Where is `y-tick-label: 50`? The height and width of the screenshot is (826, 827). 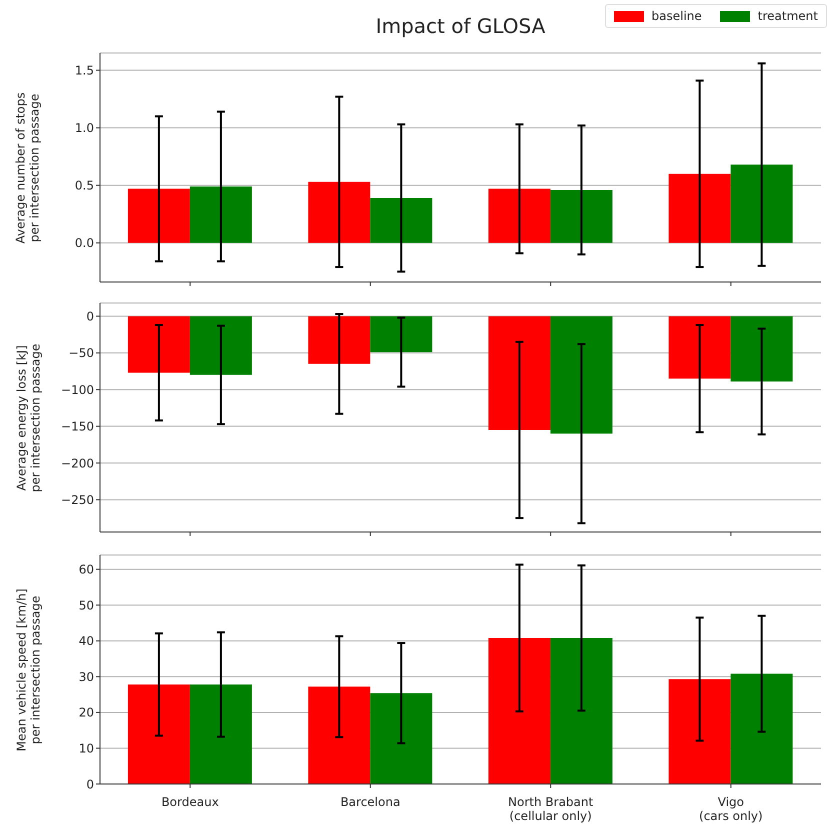 y-tick-label: 50 is located at coordinates (86, 605).